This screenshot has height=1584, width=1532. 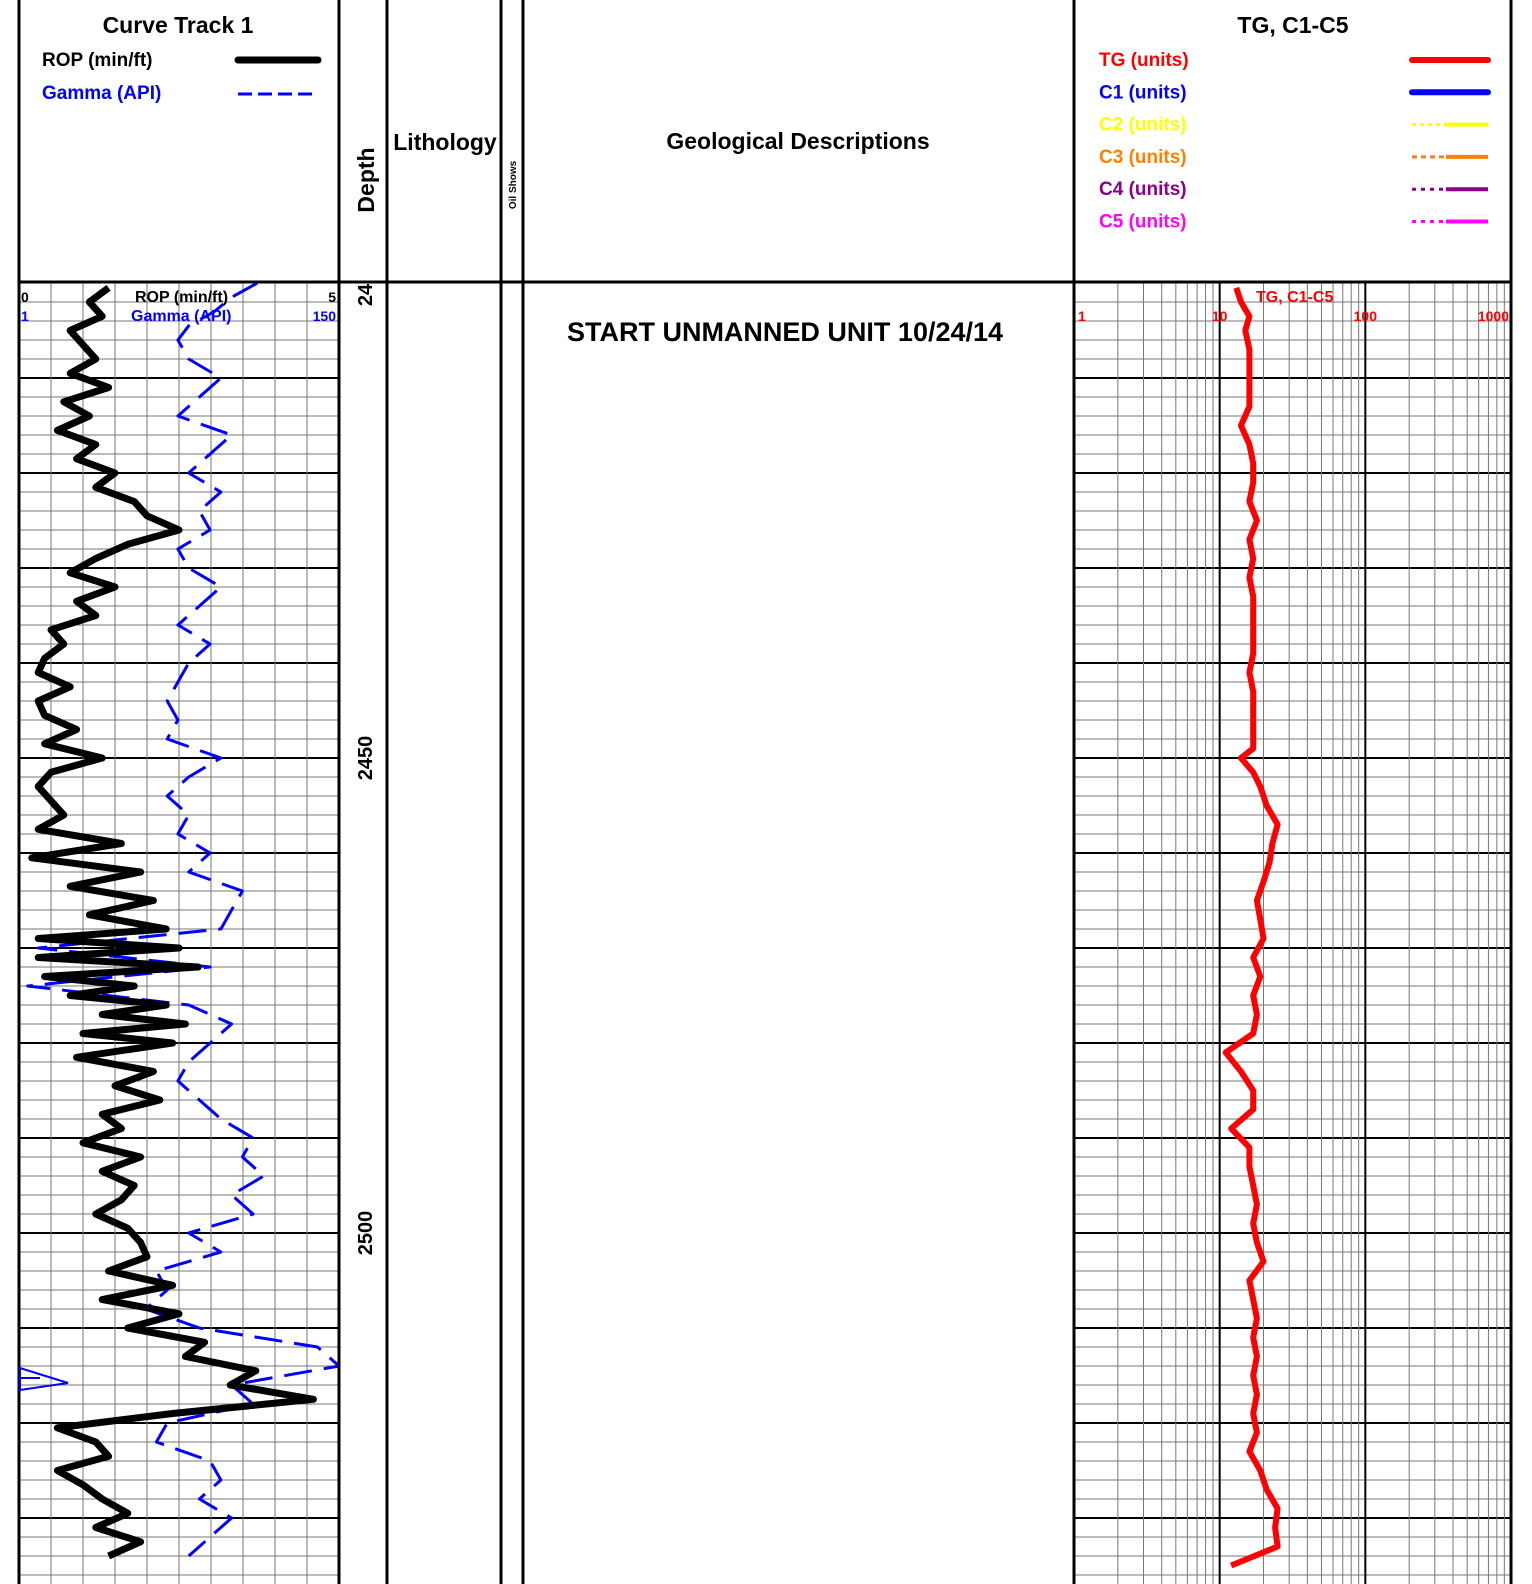 What do you see at coordinates (1294, 297) in the screenshot?
I see `gas-scale-label: TG, C1-C5` at bounding box center [1294, 297].